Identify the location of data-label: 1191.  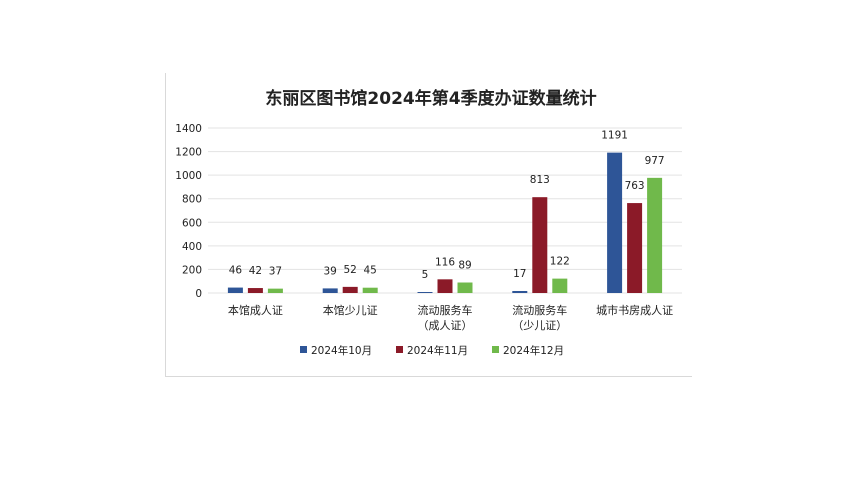
(614, 136).